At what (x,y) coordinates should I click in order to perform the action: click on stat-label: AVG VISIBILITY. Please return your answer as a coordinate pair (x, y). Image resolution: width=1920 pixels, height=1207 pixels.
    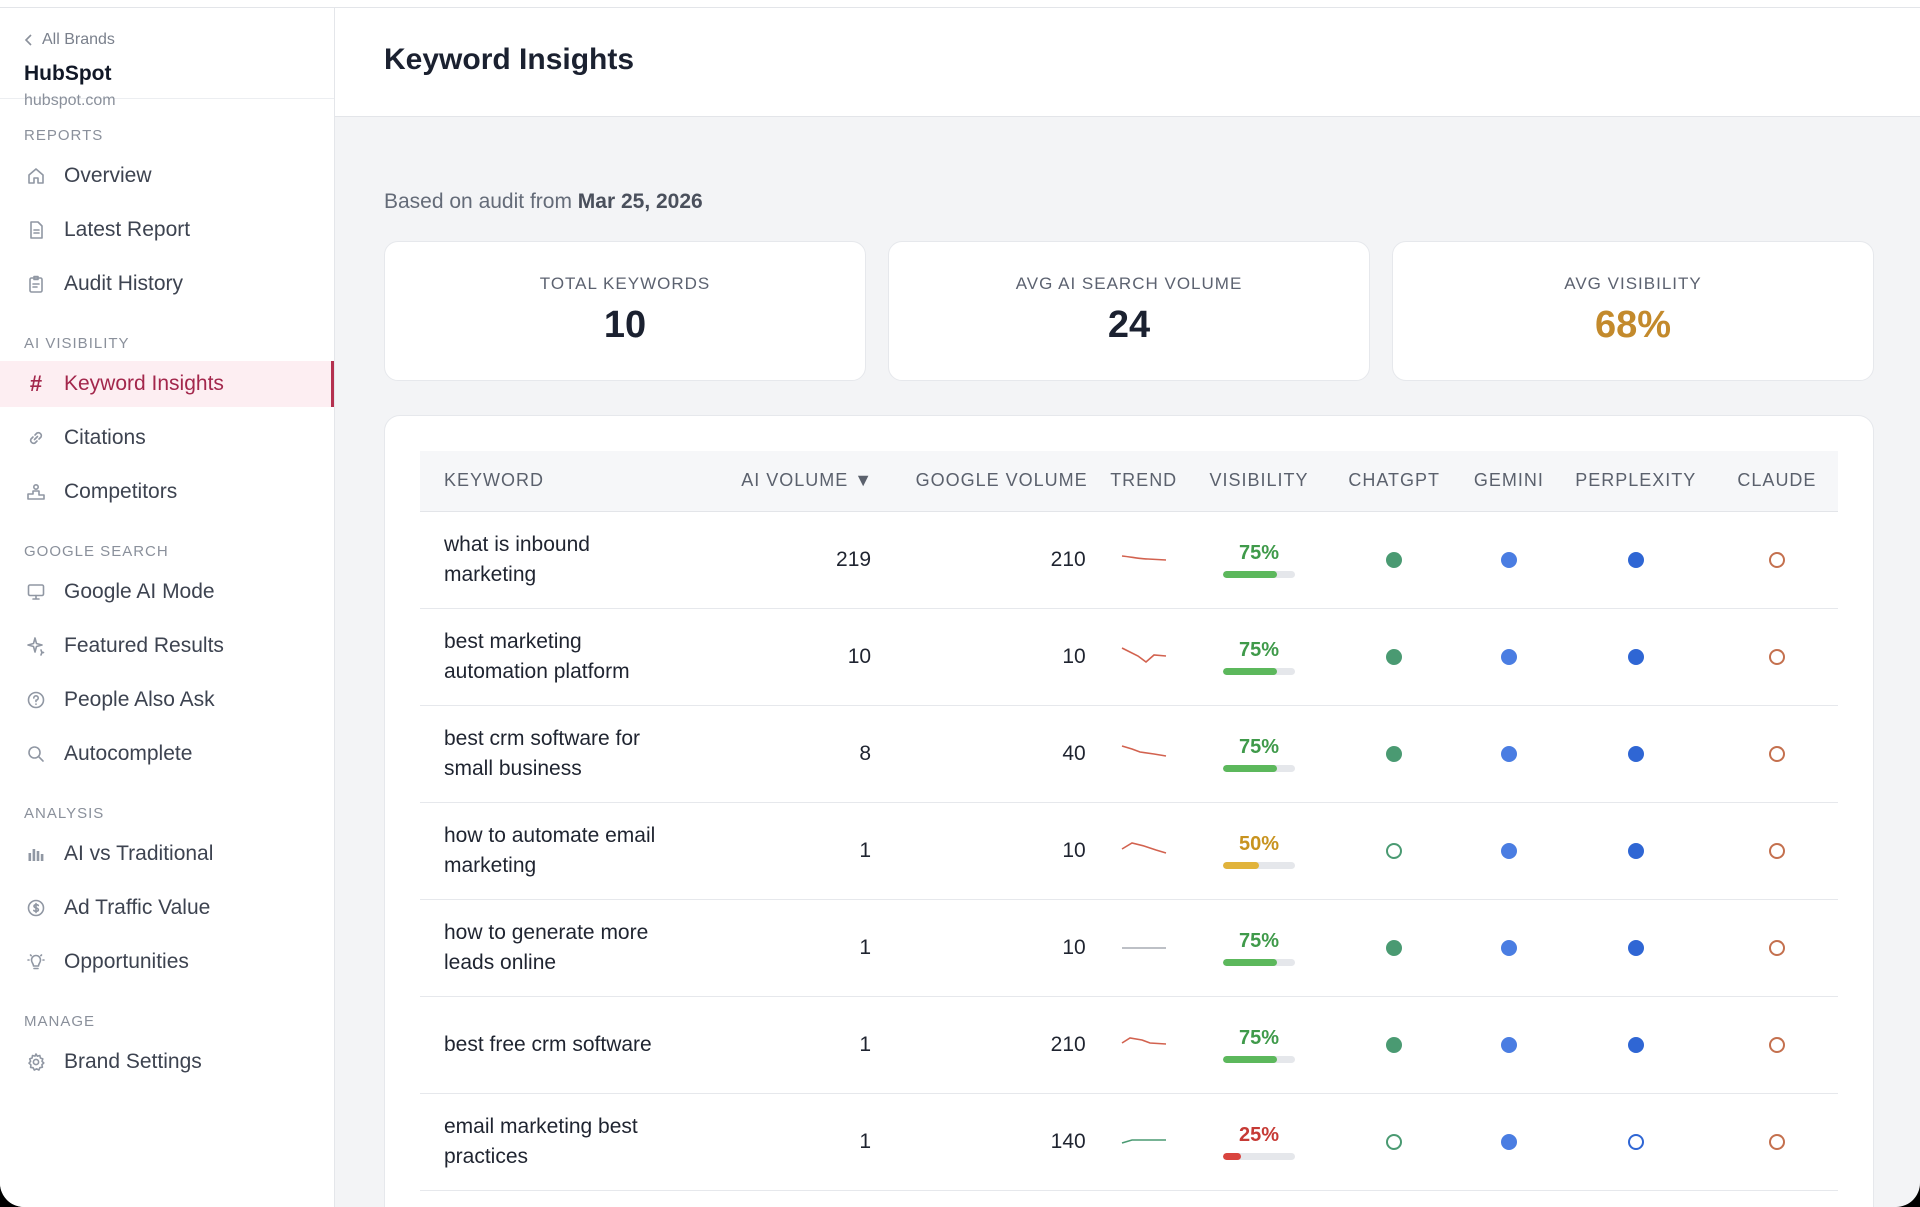
    Looking at the image, I should click on (1633, 283).